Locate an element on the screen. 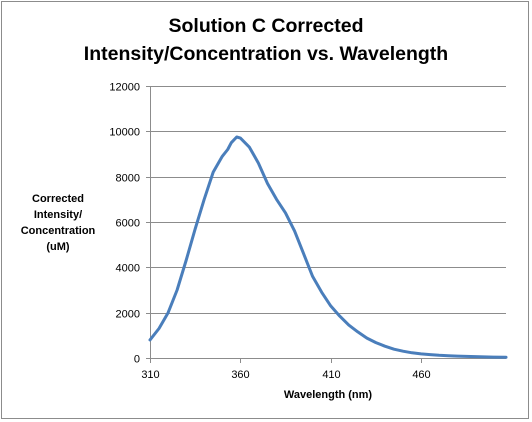 This screenshot has width=532, height=422. y-axis-label: Corrected Intensity/ Concentration (uM) is located at coordinates (58, 223).